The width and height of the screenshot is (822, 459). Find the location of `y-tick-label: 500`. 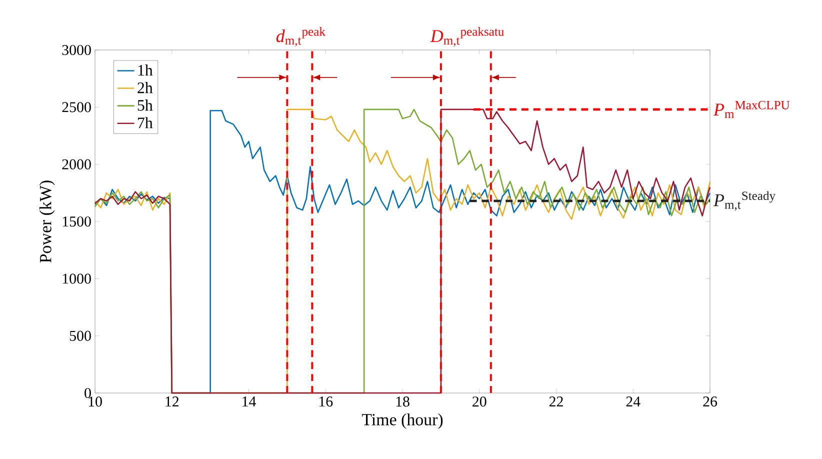

y-tick-label: 500 is located at coordinates (80, 335).